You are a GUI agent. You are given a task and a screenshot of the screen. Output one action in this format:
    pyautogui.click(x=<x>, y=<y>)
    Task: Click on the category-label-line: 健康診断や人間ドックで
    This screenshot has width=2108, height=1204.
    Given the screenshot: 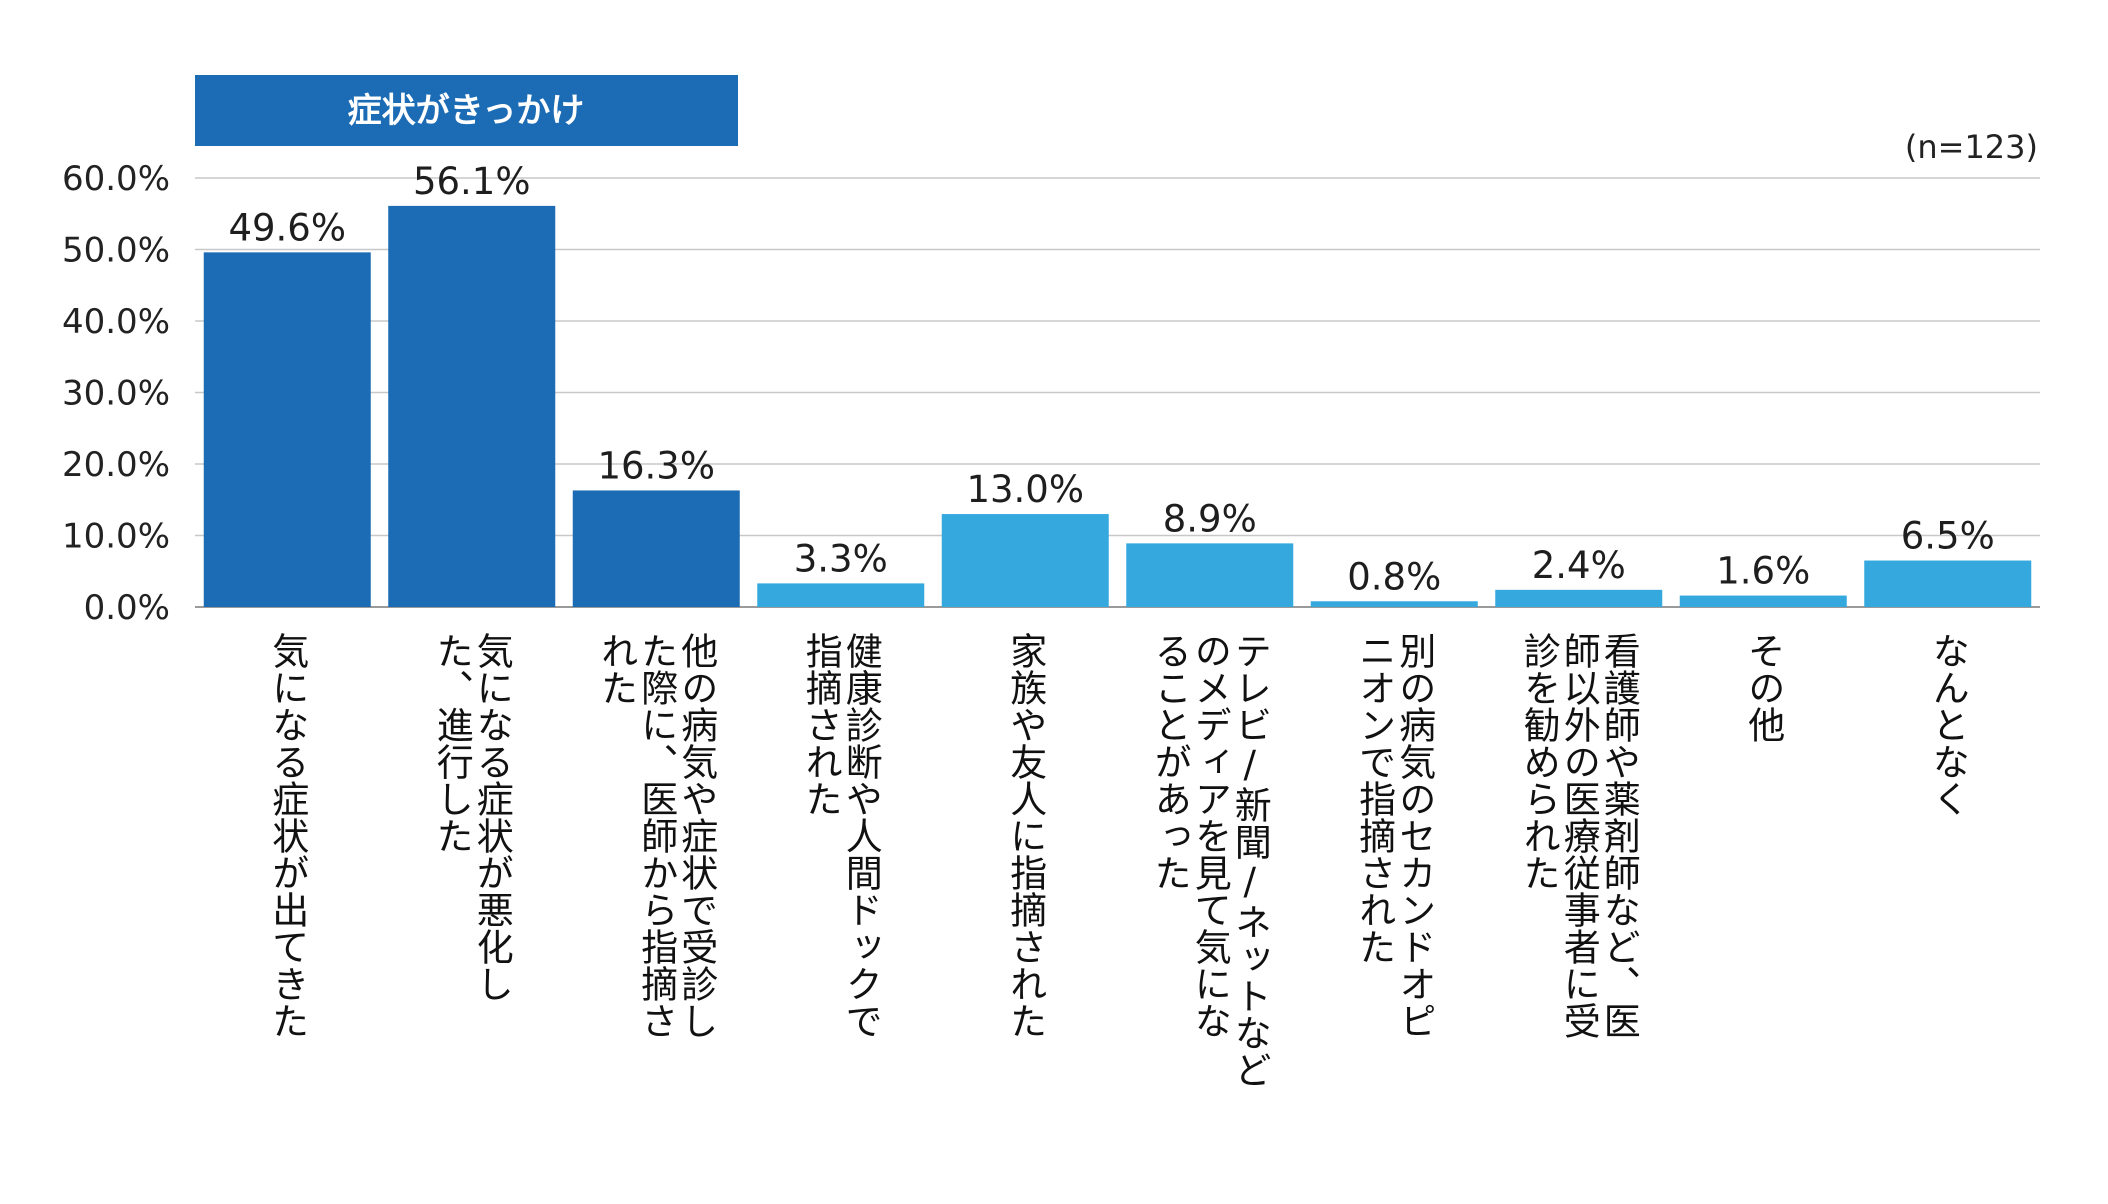 What is the action you would take?
    pyautogui.click(x=860, y=835)
    